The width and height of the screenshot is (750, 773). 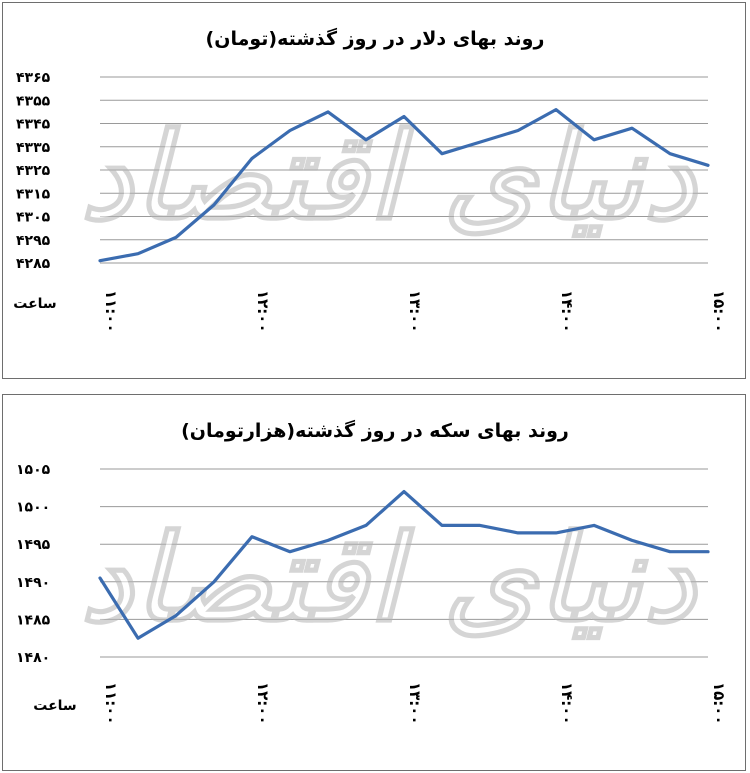 What do you see at coordinates (33, 125) in the screenshot?
I see `y-tick-label: ۴۳۴۵` at bounding box center [33, 125].